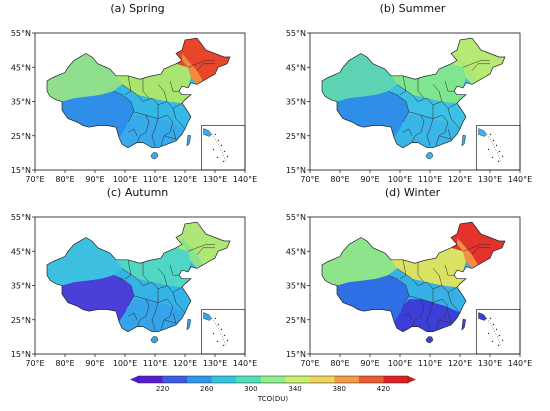  Describe the element at coordinates (162, 389) in the screenshot. I see `colorbar-tick-label: 220` at that location.